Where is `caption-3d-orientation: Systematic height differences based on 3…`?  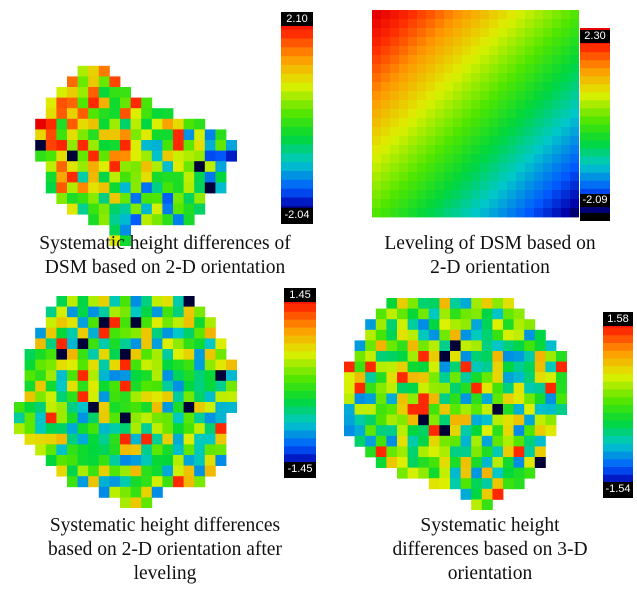 caption-3d-orientation: Systematic height differences based on 3… is located at coordinates (490, 550).